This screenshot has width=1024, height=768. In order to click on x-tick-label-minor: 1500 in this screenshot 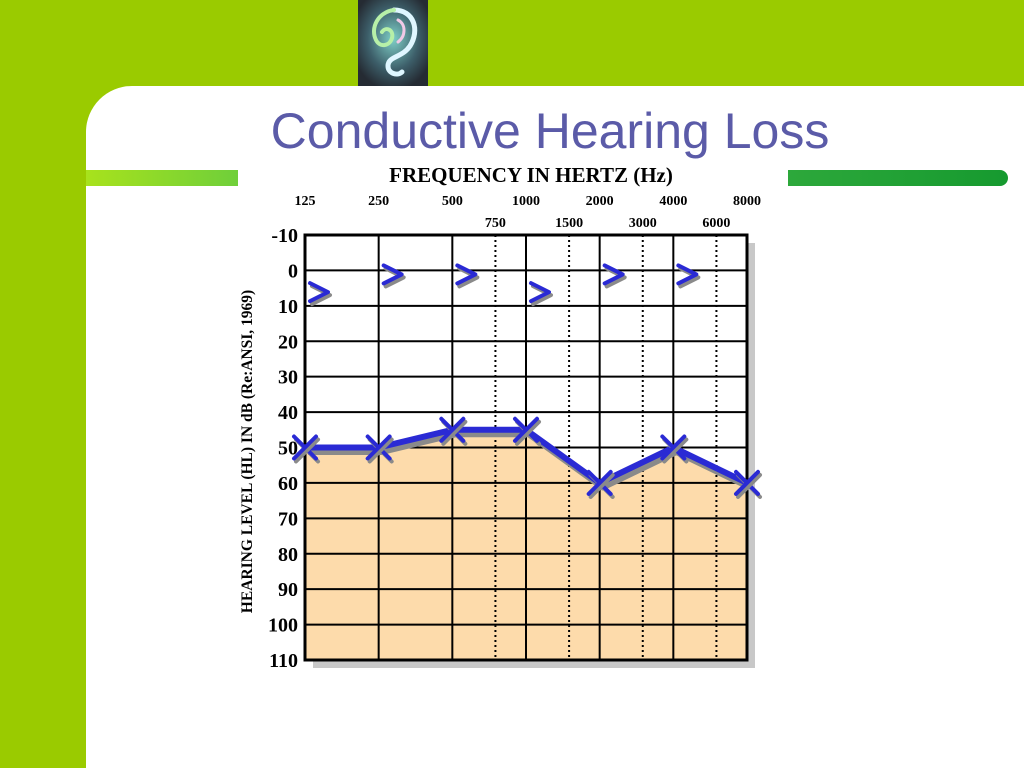, I will do `click(569, 223)`.